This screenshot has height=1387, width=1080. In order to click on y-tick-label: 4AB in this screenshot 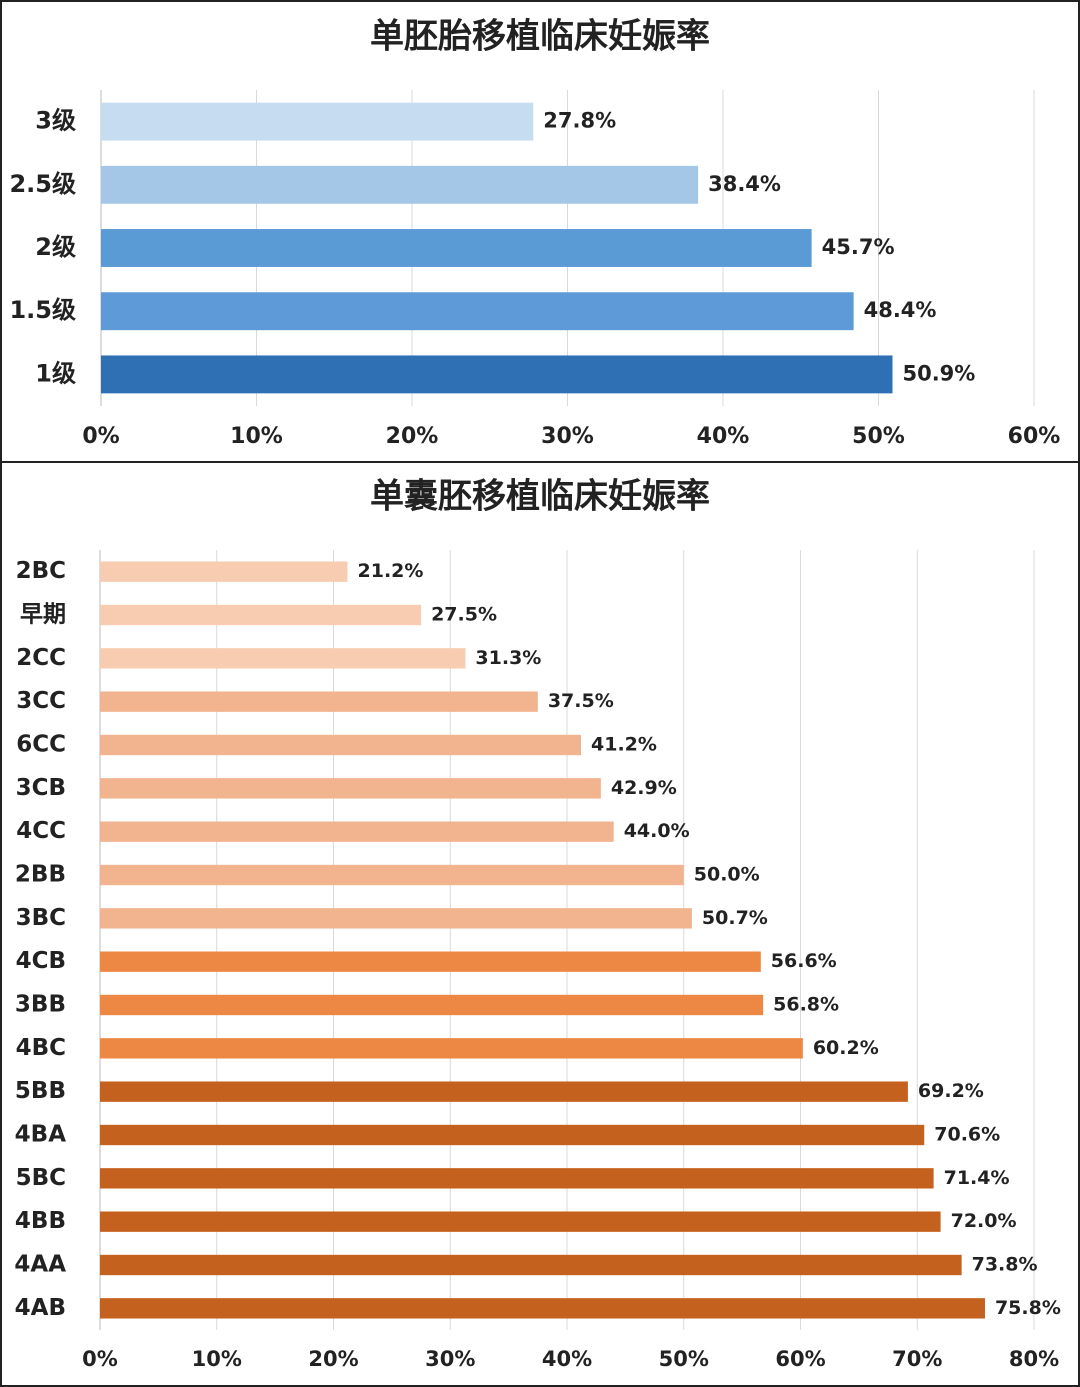, I will do `click(40, 1308)`.